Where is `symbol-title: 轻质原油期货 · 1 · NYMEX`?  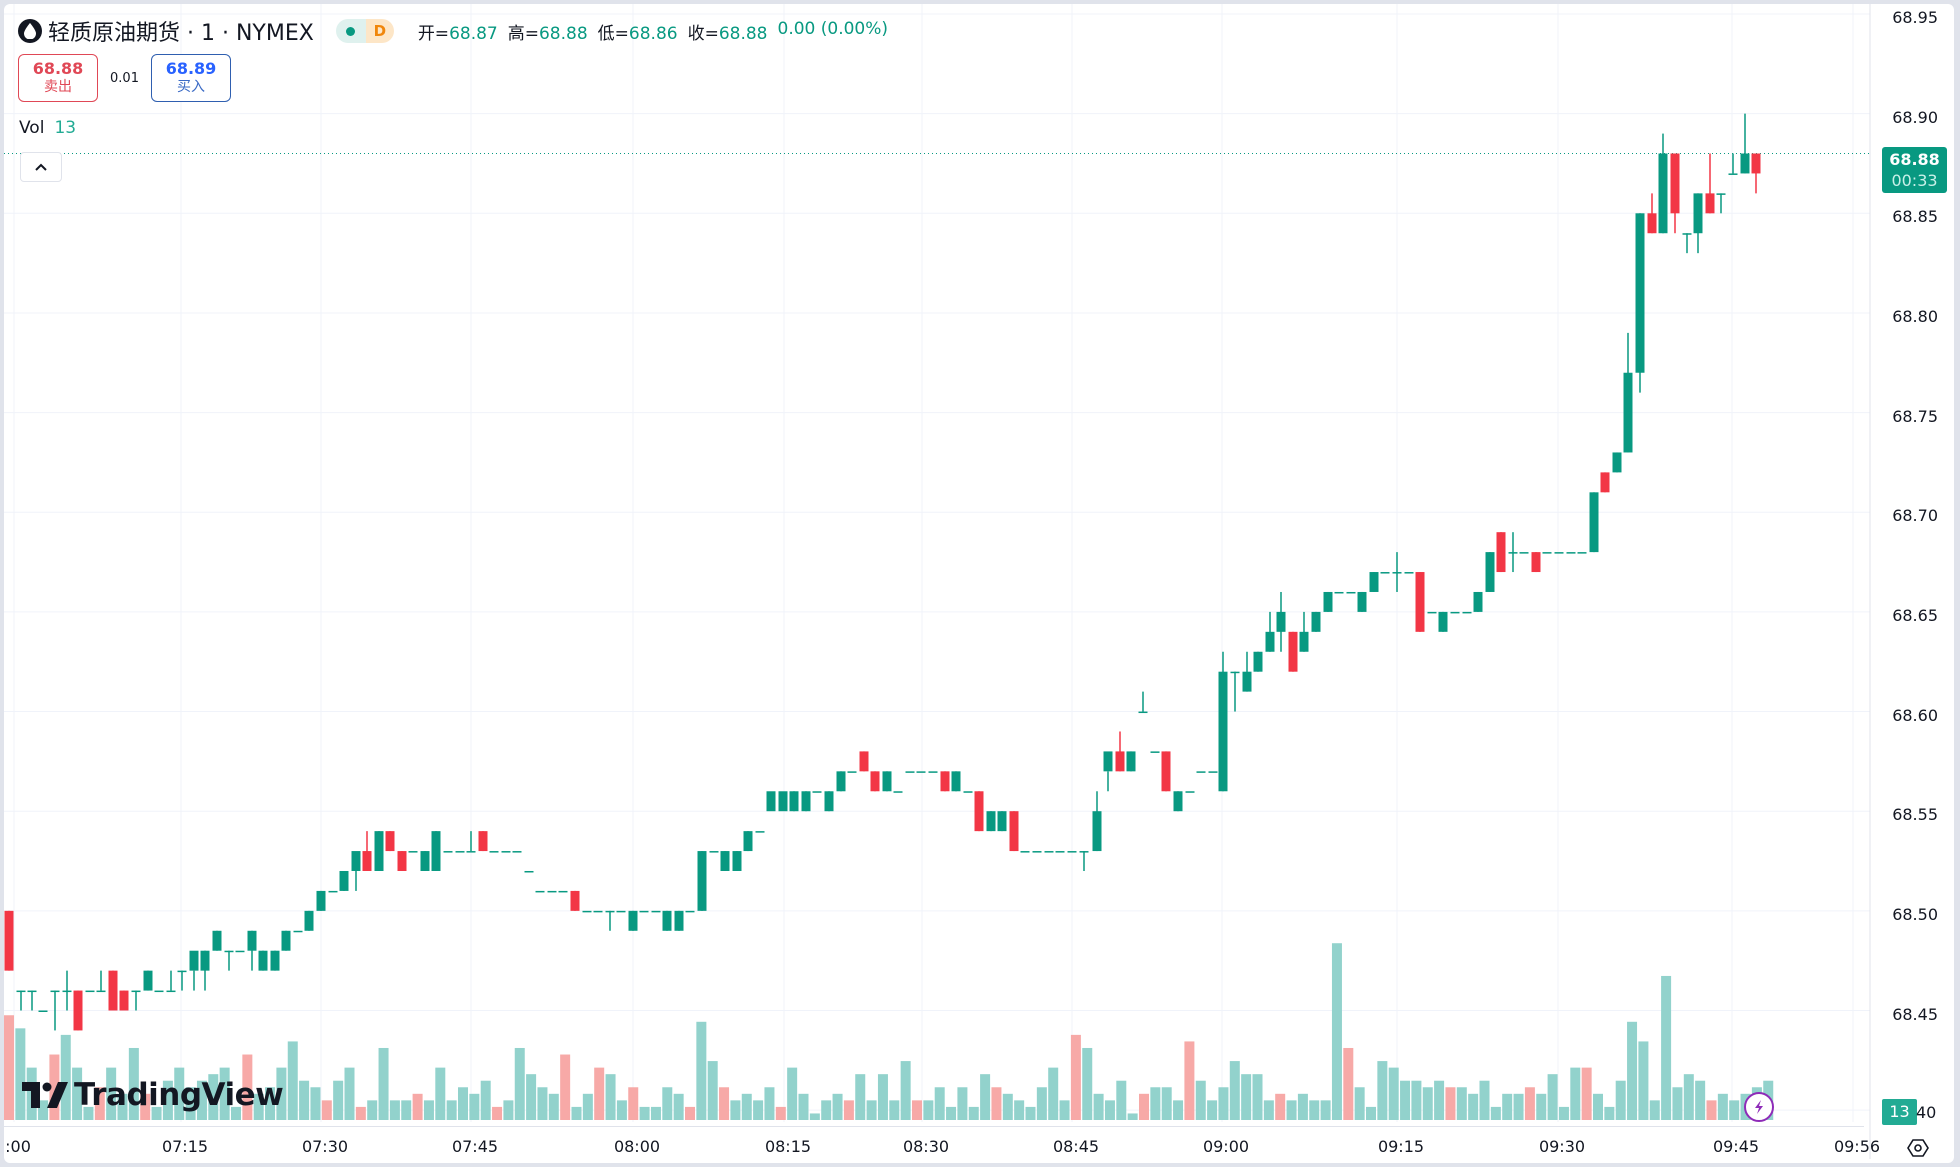
symbol-title: 轻质原油期货 · 1 · NYMEX is located at coordinates (181, 33).